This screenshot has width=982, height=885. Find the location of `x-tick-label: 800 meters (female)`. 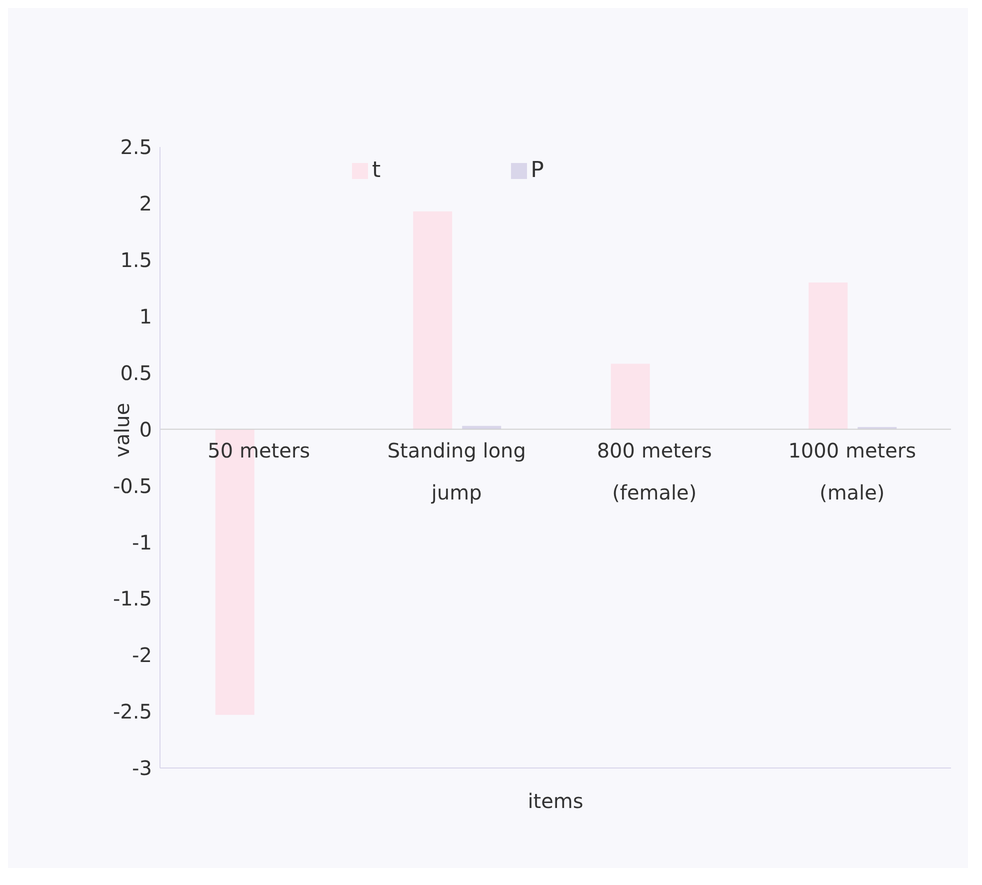

x-tick-label: 800 meters (female) is located at coordinates (654, 471).